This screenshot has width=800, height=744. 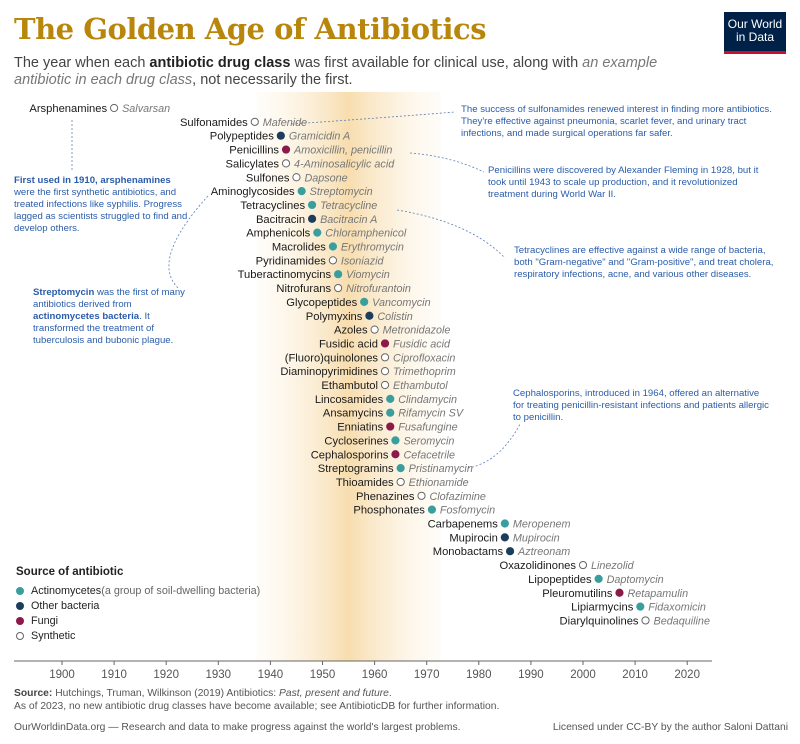 I want to click on class-label: Phosphonates, so click(x=389, y=511).